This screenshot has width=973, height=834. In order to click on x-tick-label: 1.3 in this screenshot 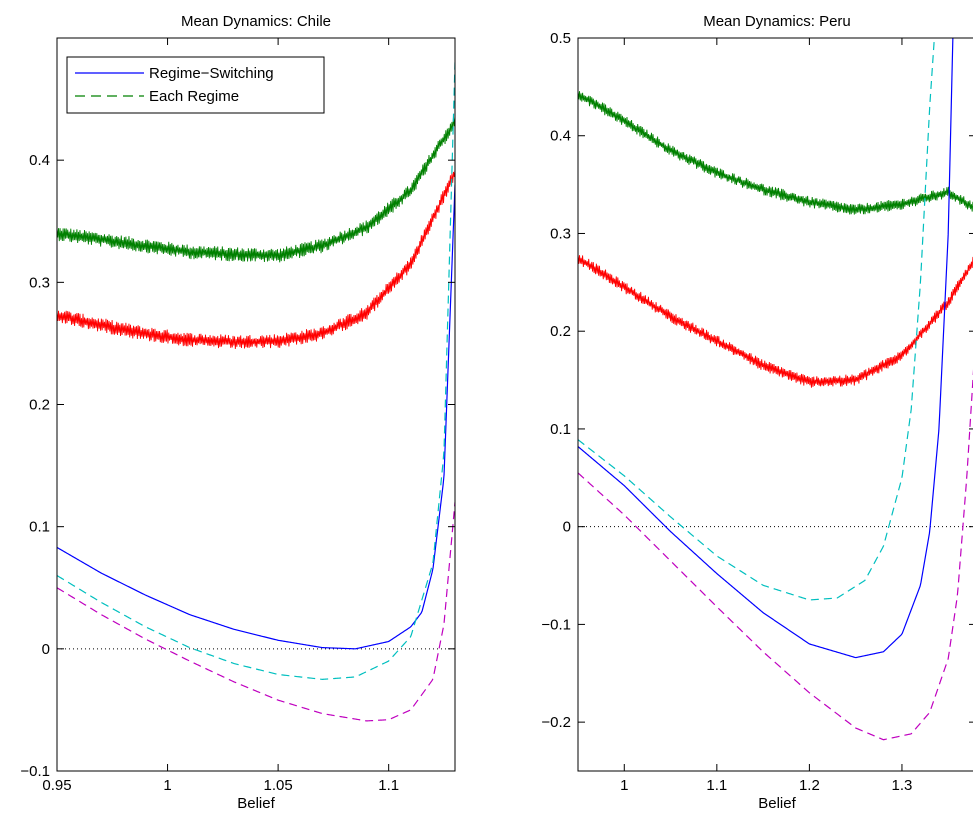, I will do `click(902, 785)`.